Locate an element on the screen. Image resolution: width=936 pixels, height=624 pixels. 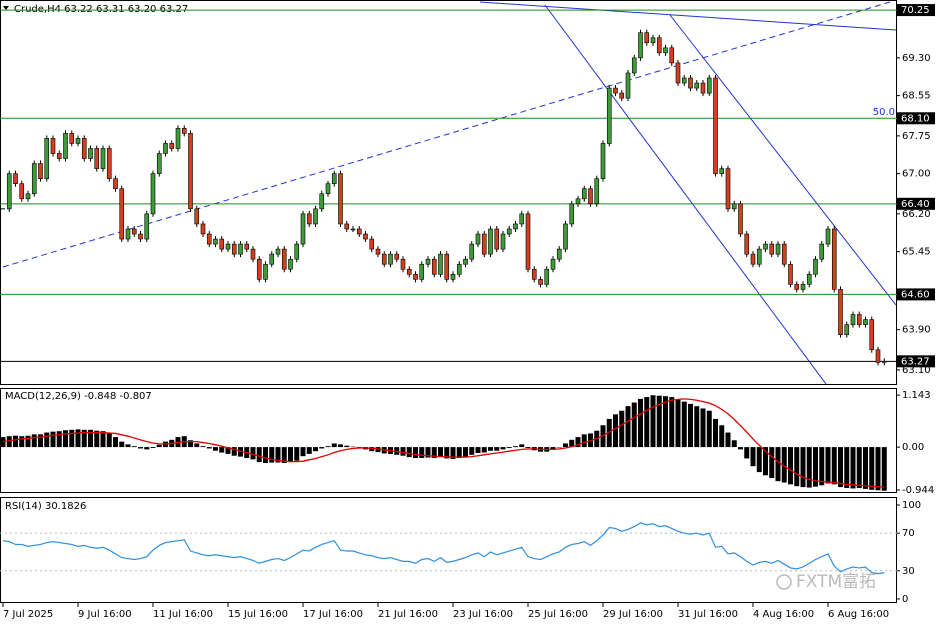
x-tick-label: 17 Jul 16:00 is located at coordinates (333, 614).